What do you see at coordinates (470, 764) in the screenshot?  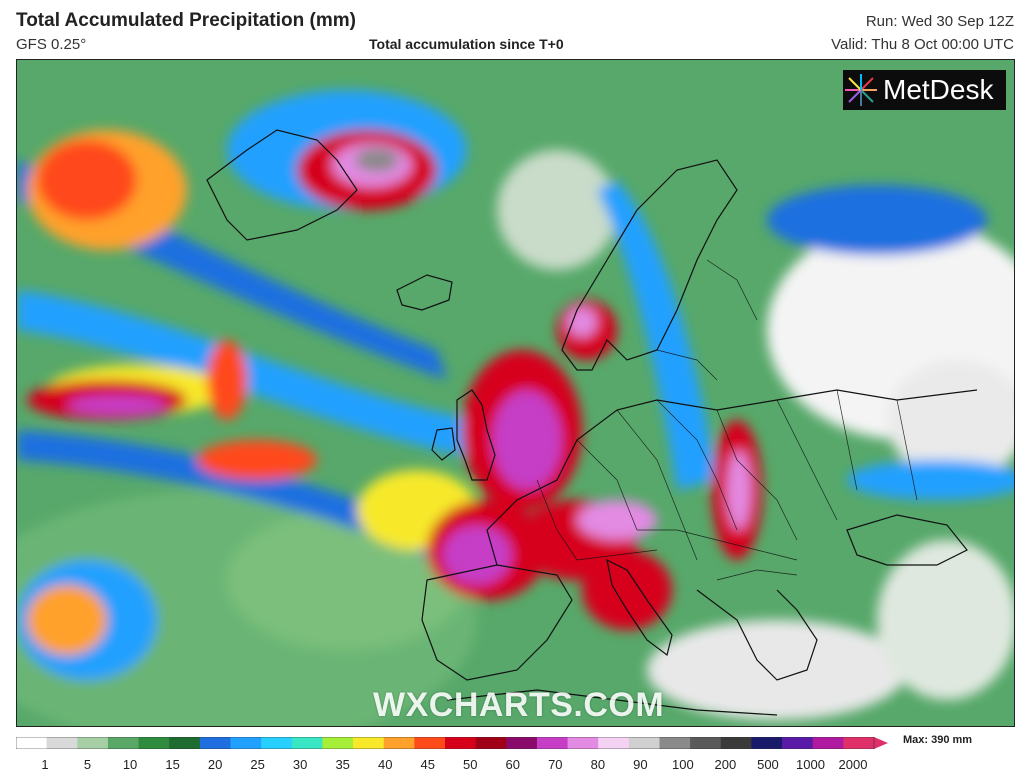 I see `colorbar-tick-label: 50` at bounding box center [470, 764].